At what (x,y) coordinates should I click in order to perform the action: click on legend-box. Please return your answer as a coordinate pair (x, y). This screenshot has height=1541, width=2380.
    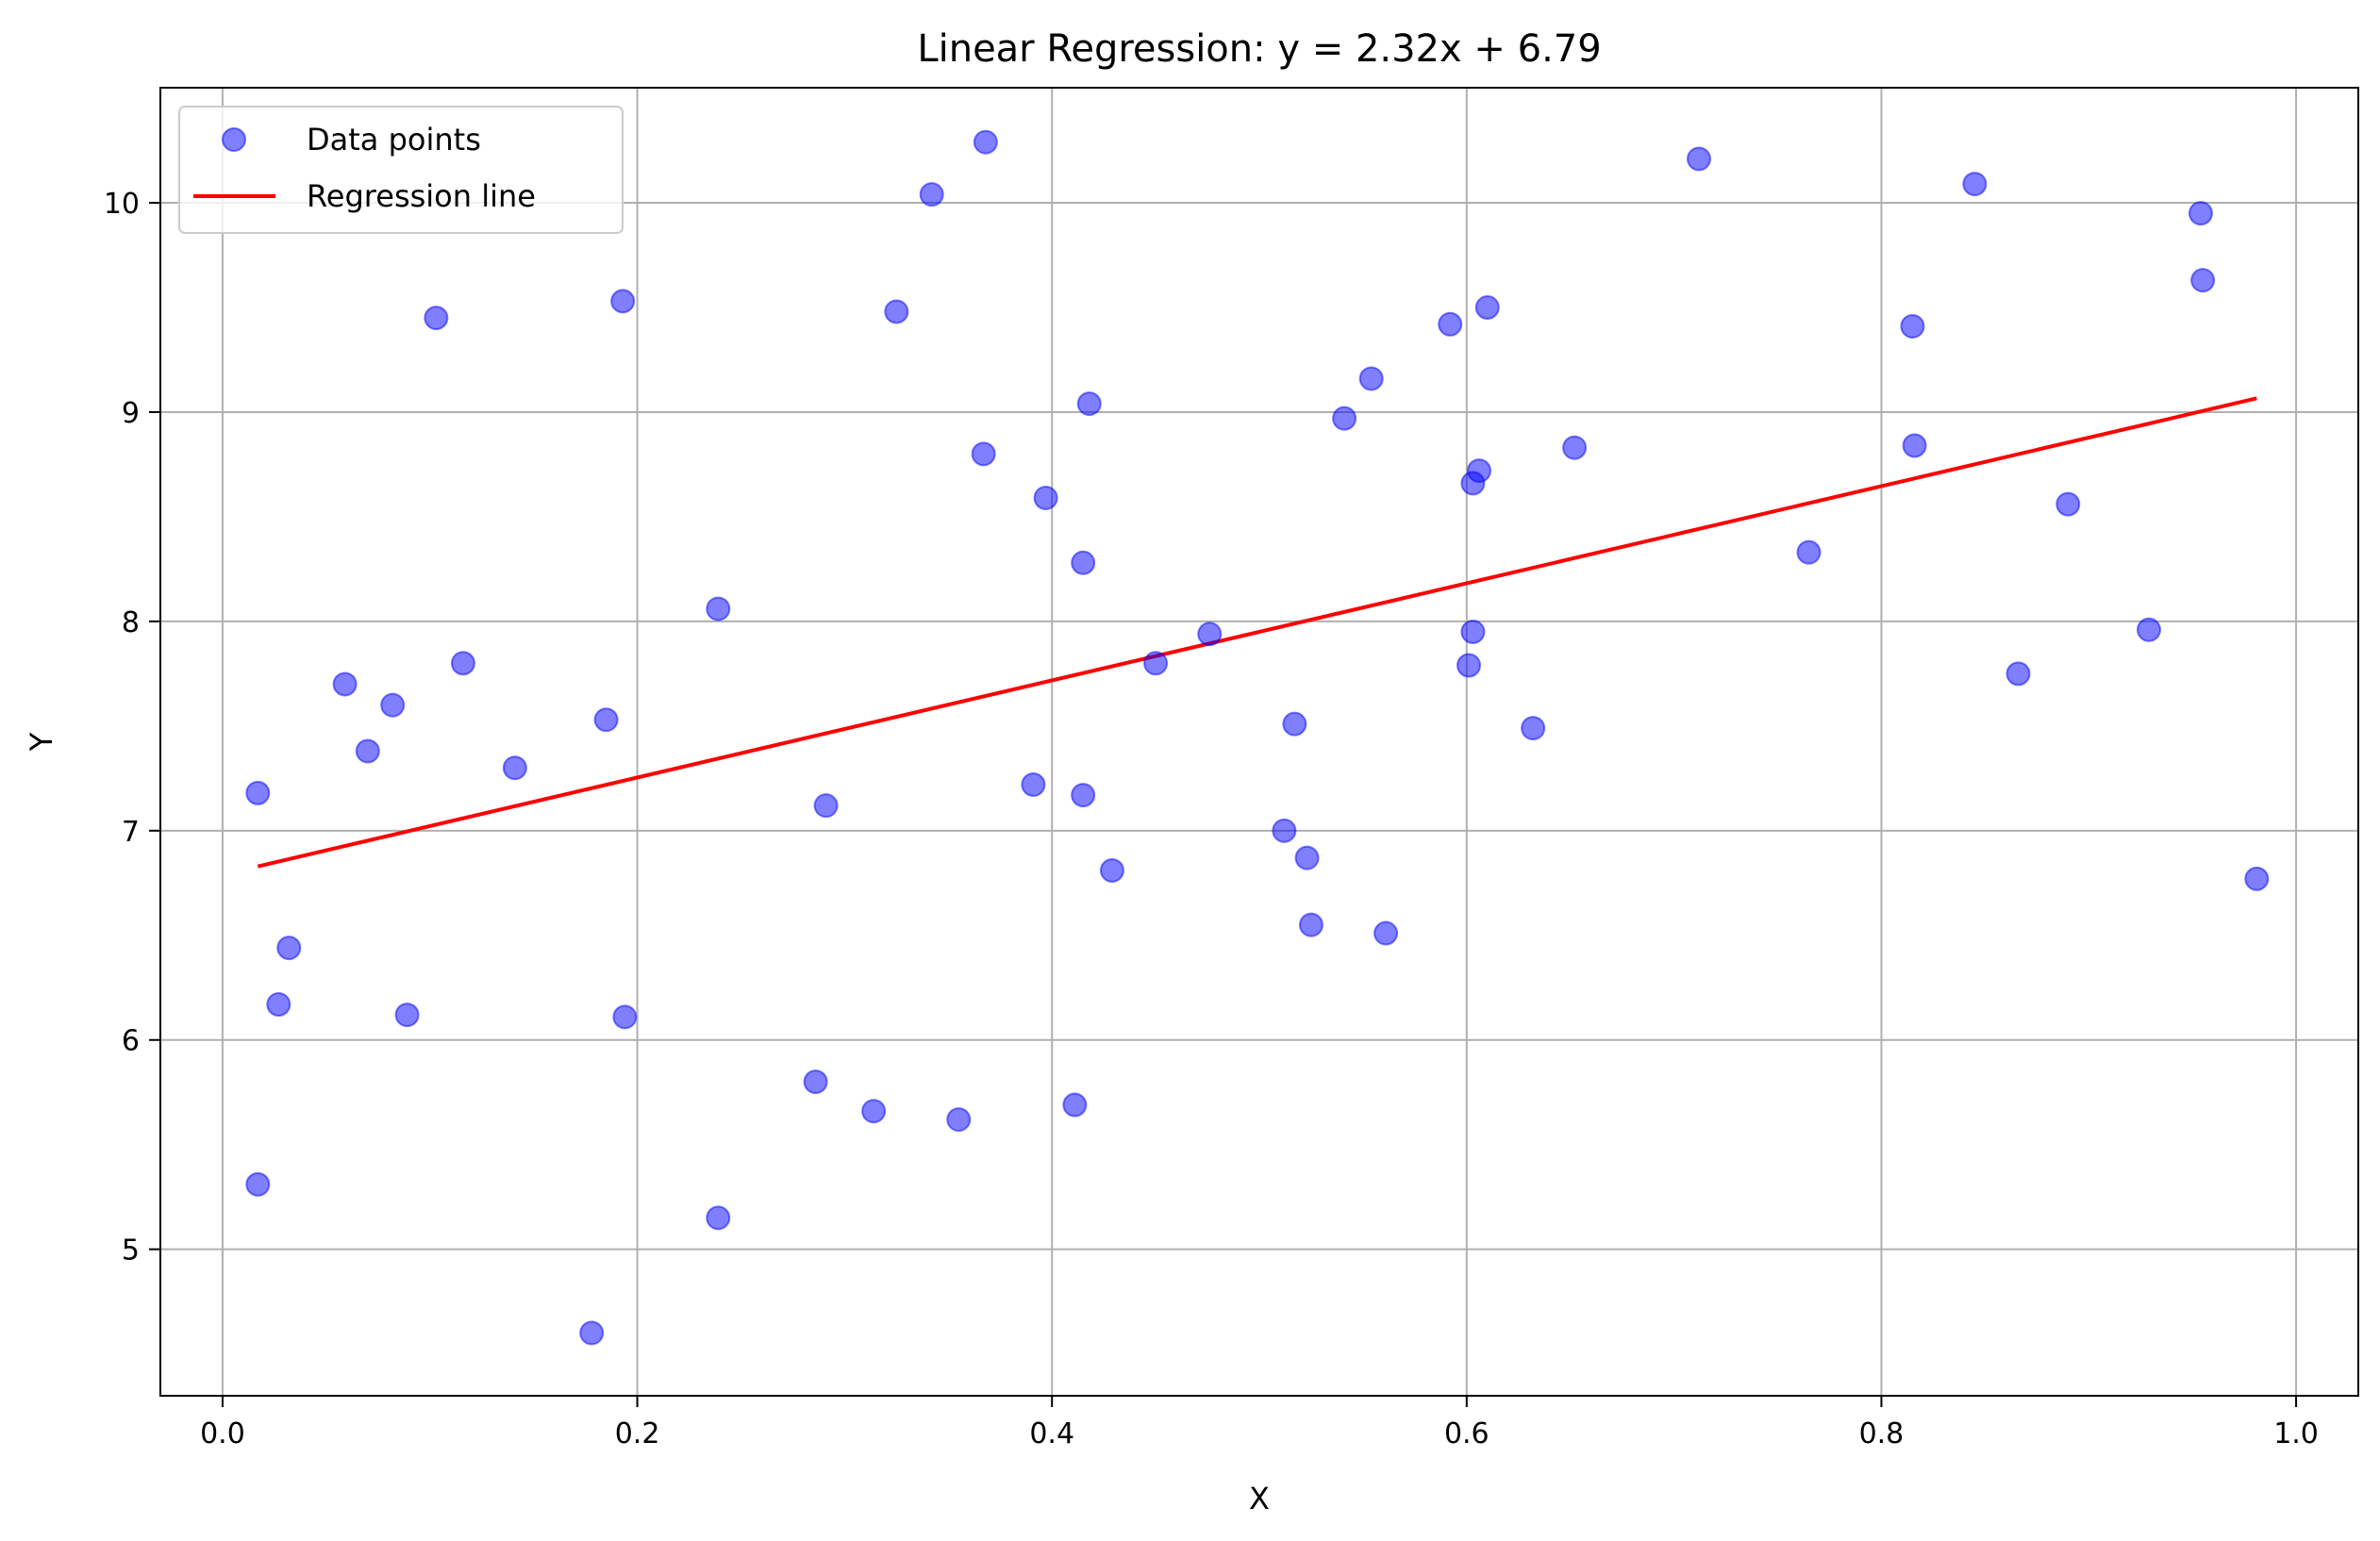
    Looking at the image, I should click on (401, 170).